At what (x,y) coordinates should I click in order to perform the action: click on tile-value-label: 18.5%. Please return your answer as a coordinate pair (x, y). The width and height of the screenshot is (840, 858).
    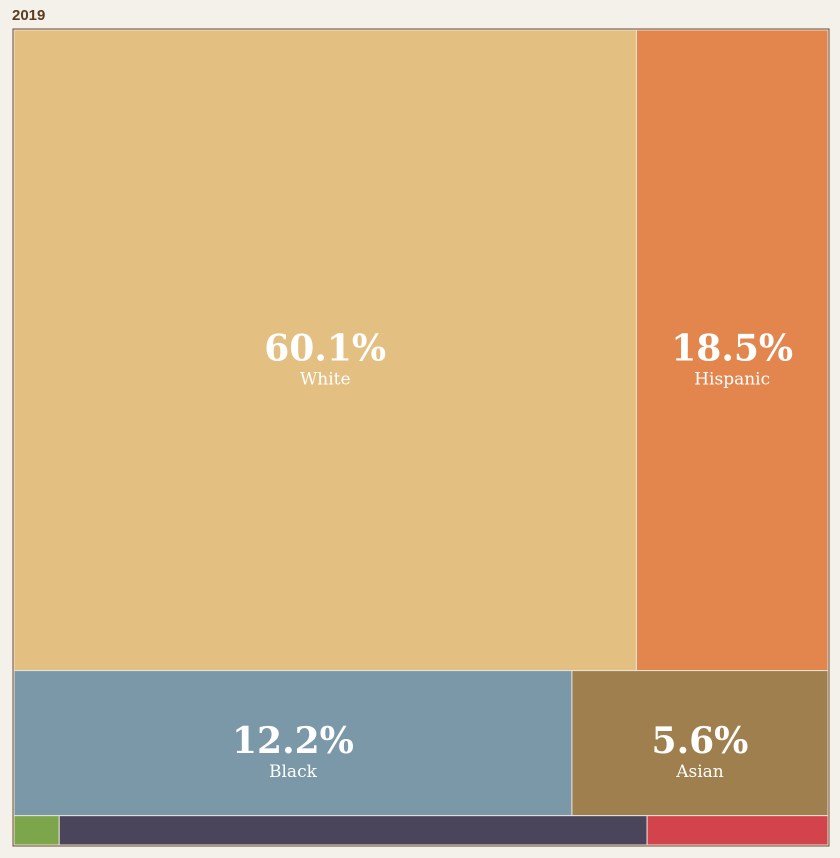
    Looking at the image, I should click on (732, 348).